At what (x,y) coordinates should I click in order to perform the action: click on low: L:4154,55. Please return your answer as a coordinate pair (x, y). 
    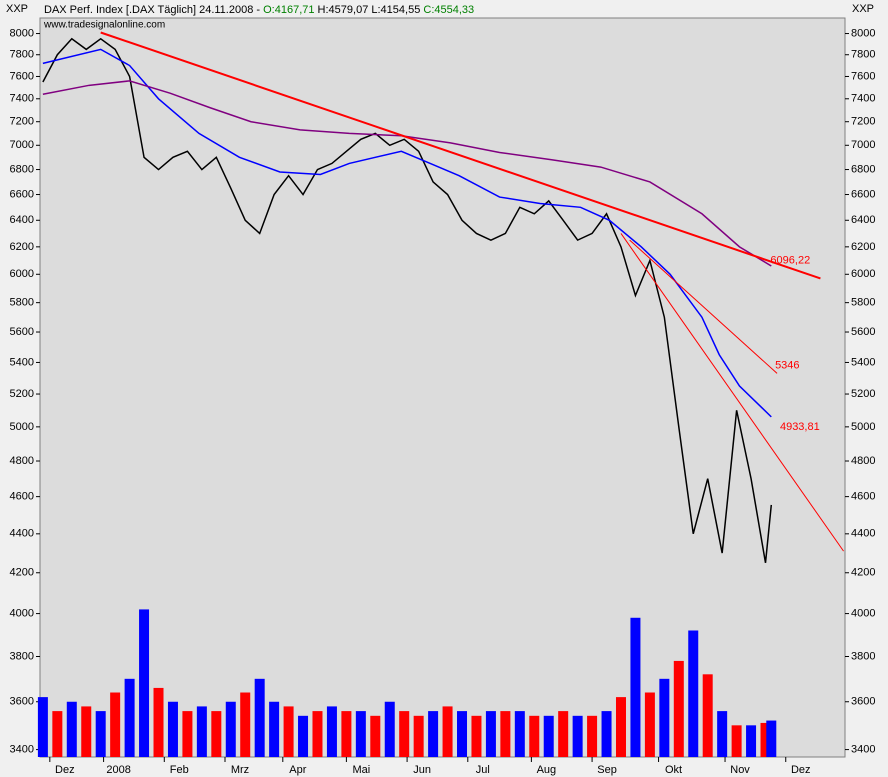
    Looking at the image, I should click on (395, 10).